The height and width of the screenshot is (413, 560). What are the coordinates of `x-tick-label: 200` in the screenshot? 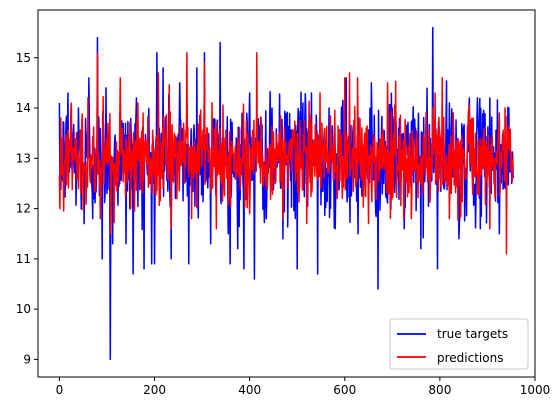 It's located at (154, 390).